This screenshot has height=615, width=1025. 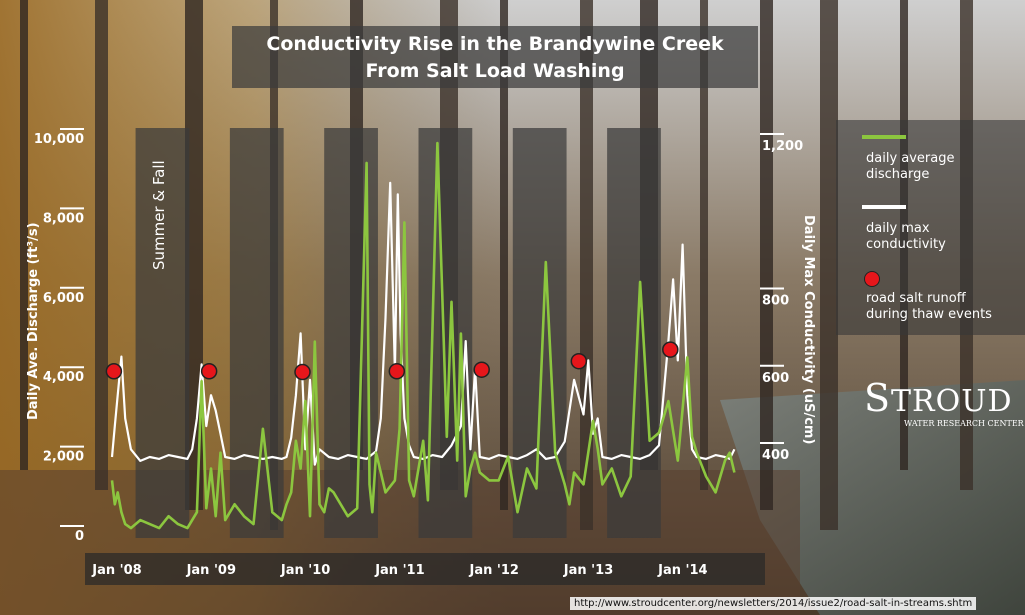 I want to click on right-tick-label: 400, so click(x=775, y=455).